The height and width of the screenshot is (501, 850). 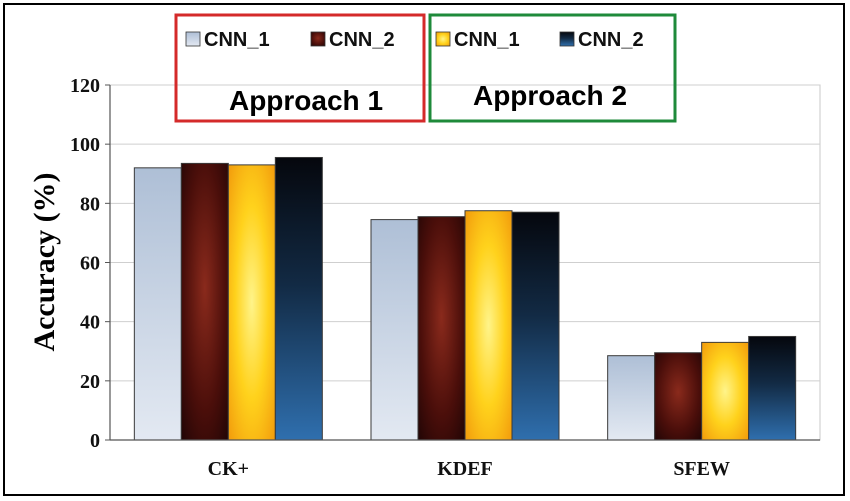 I want to click on legend-label-cnn2-approach-2: CNN_2, so click(x=611, y=40).